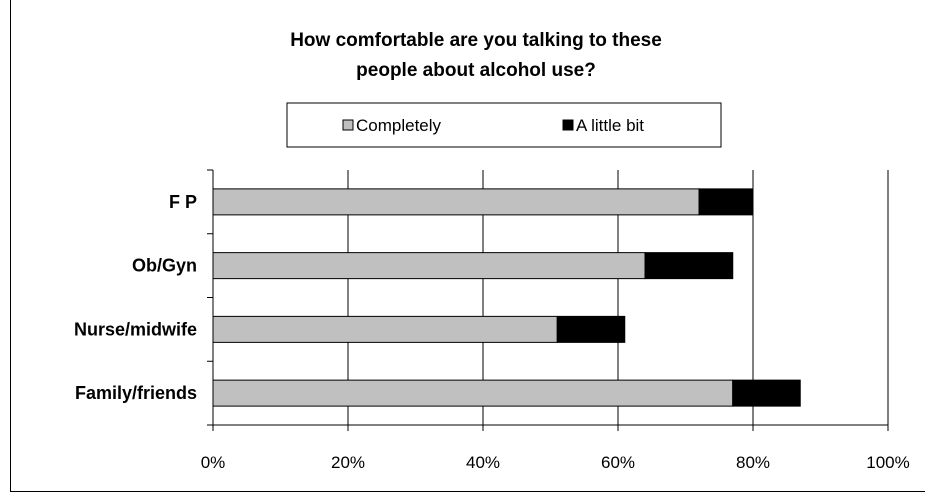  I want to click on legend-box, so click(504, 125).